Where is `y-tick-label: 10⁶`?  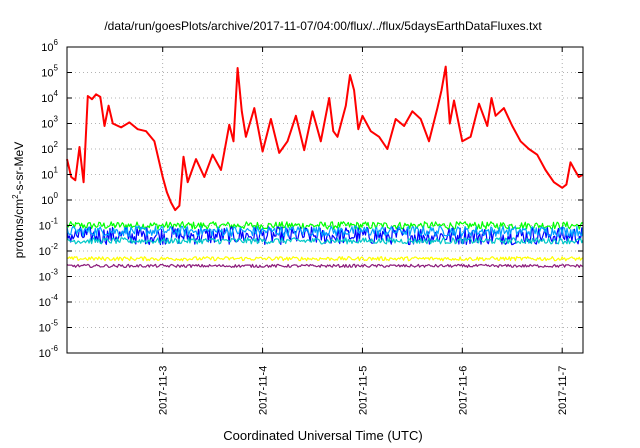
y-tick-label: 10⁶ is located at coordinates (49, 46).